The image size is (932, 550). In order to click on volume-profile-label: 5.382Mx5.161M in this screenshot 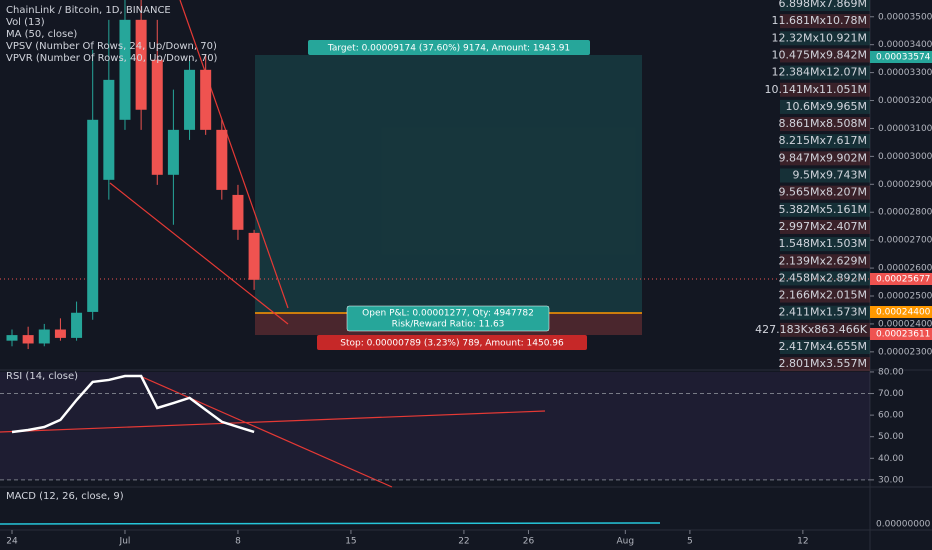, I will do `click(823, 209)`.